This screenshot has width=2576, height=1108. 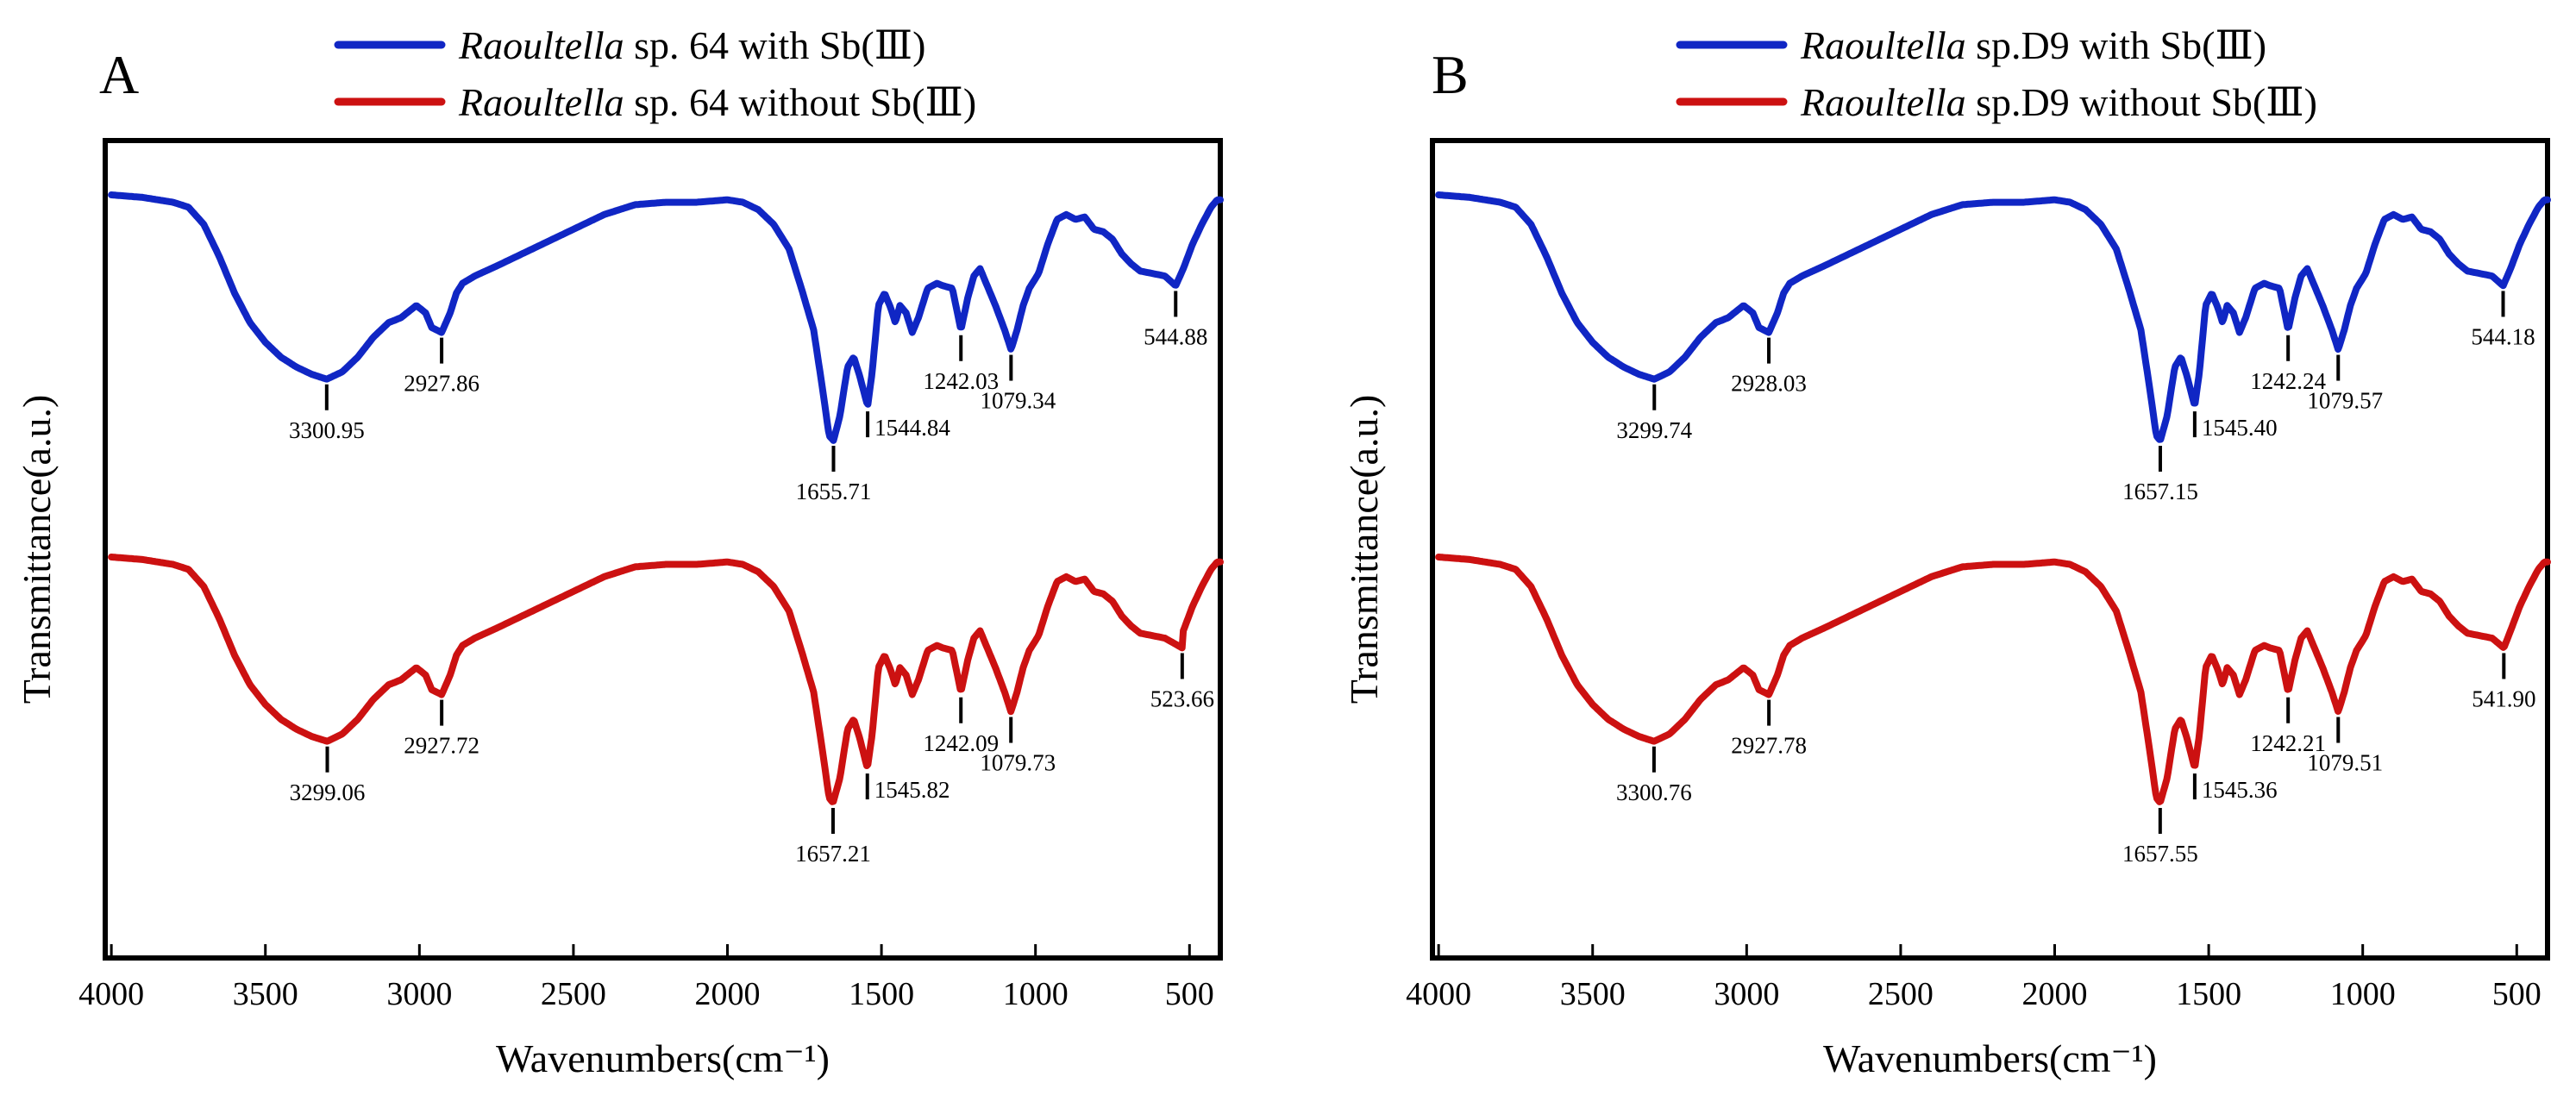 What do you see at coordinates (2503, 682) in the screenshot?
I see `peak-annotation: 541.90` at bounding box center [2503, 682].